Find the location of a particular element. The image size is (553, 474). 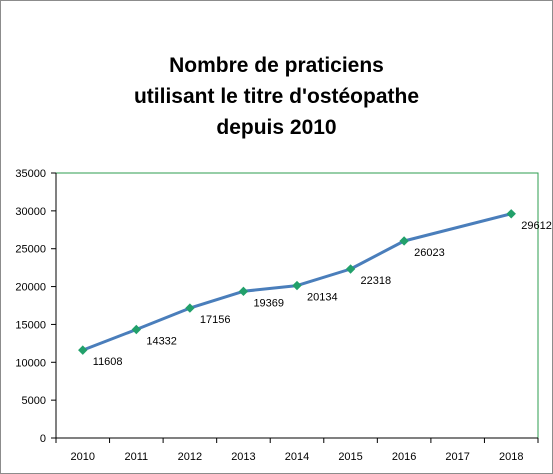

data-label: 20134 is located at coordinates (322, 298).